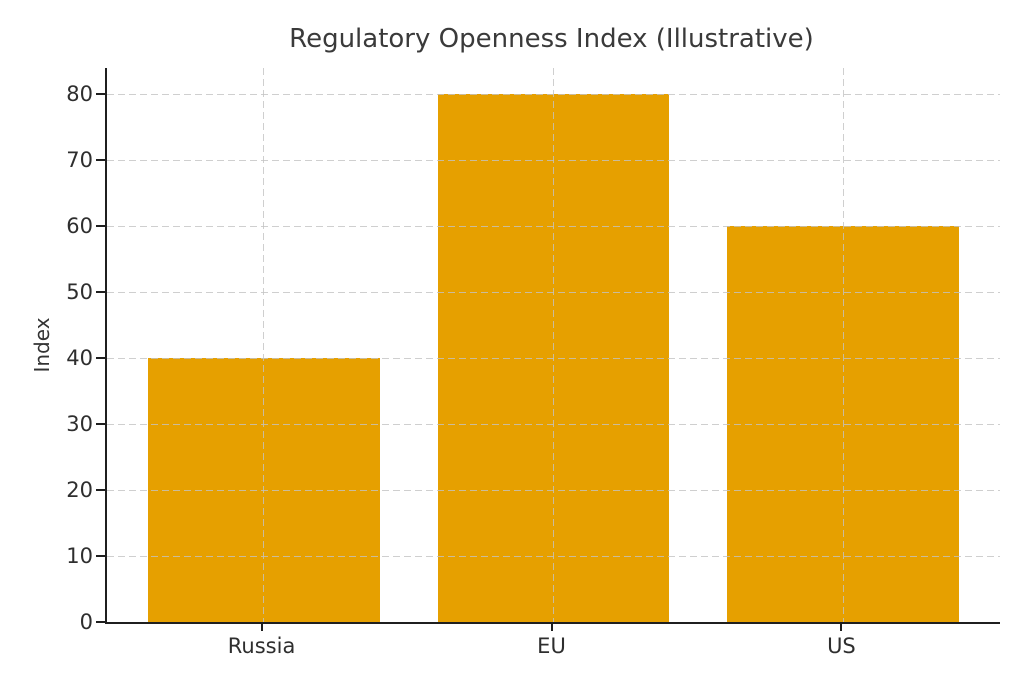 The height and width of the screenshot is (683, 1024). I want to click on y-tick-label: 40, so click(79, 358).